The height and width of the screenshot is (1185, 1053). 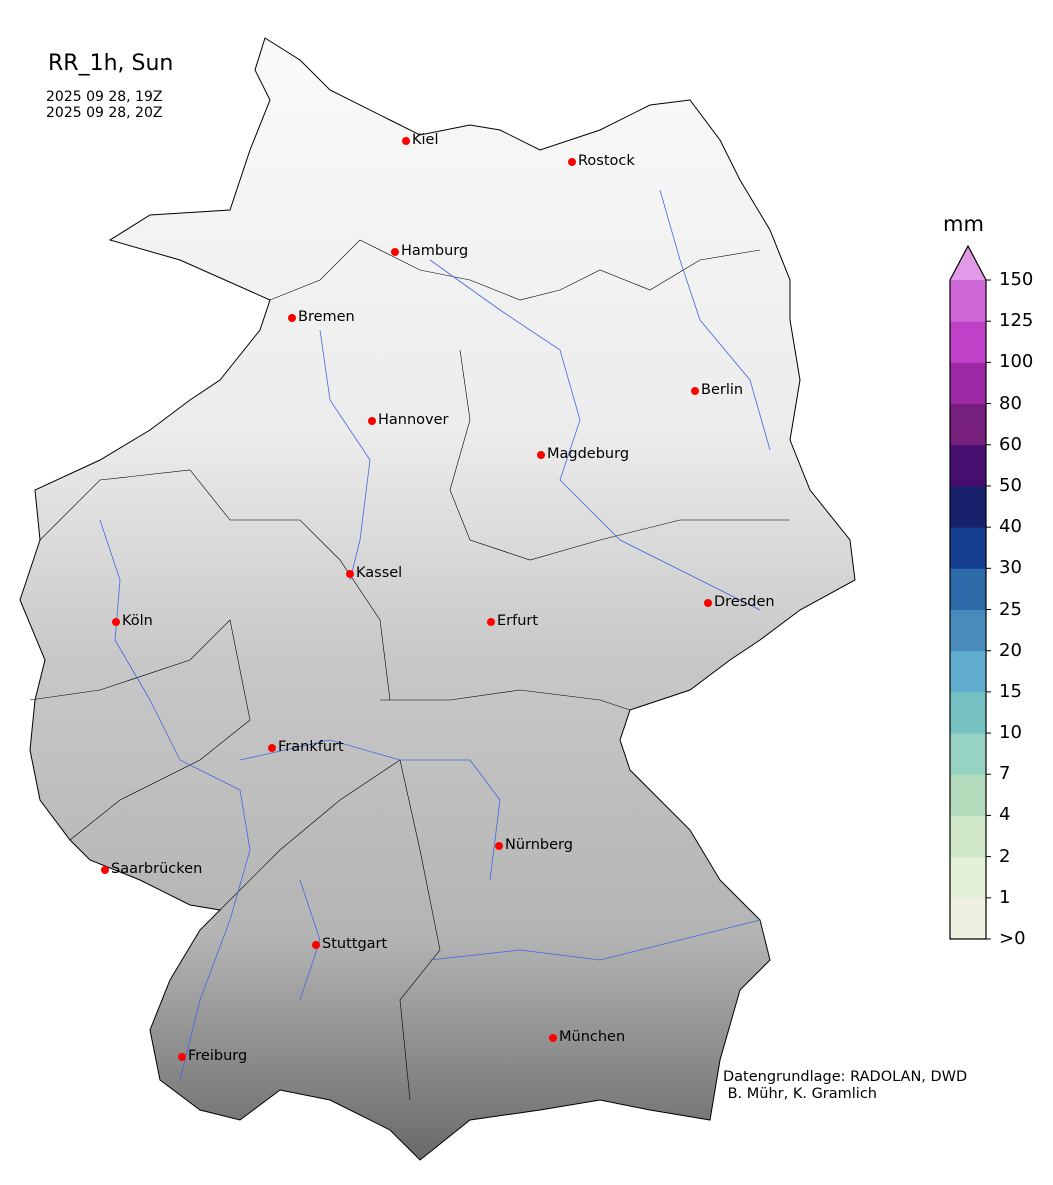 What do you see at coordinates (1010, 485) in the screenshot?
I see `colorbar-tick-label: 50` at bounding box center [1010, 485].